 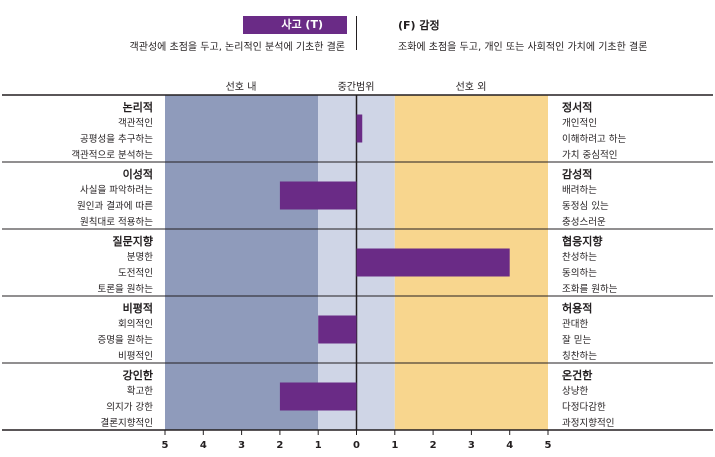 I want to click on thinking-badge: 사고 (T), so click(x=295, y=25).